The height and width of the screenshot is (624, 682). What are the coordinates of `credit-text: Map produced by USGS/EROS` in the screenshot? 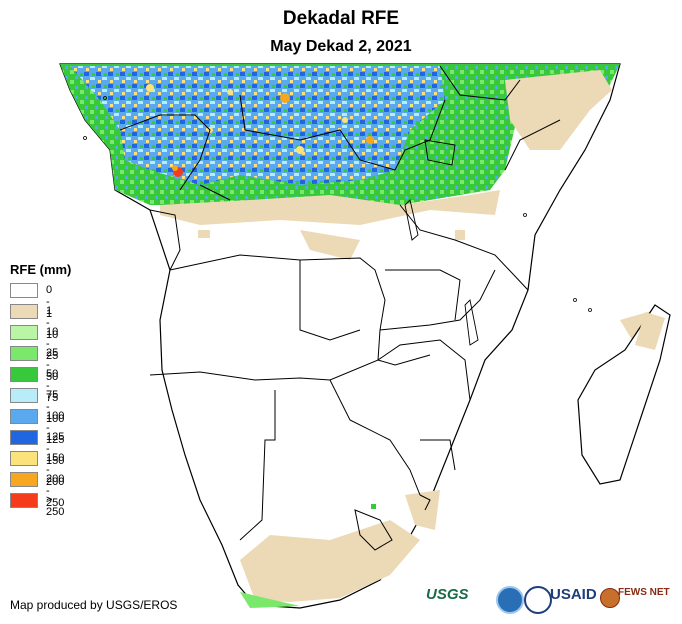 It's located at (94, 605).